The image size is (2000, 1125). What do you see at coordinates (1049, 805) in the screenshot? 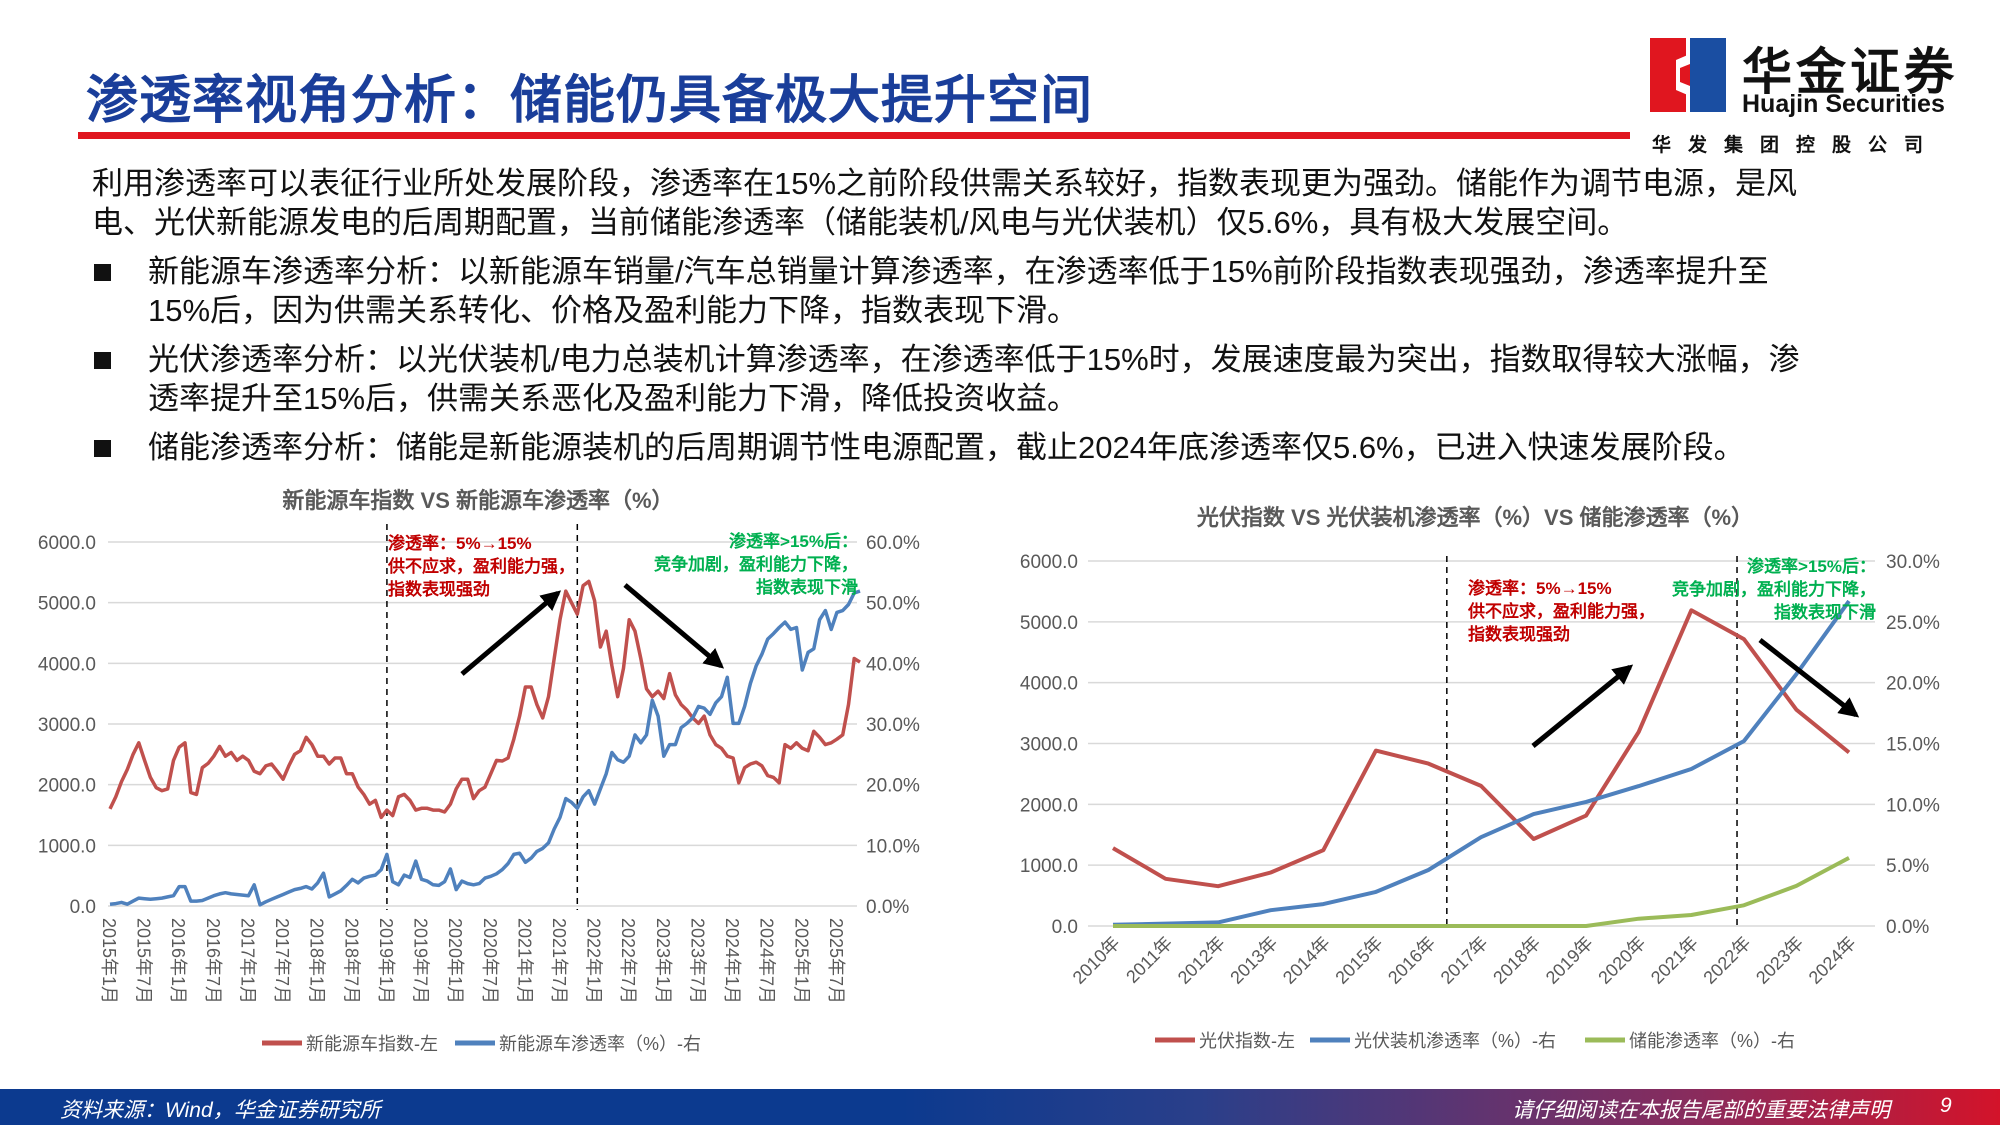
I see `y-left-tick-label: 2000.0` at bounding box center [1049, 805].